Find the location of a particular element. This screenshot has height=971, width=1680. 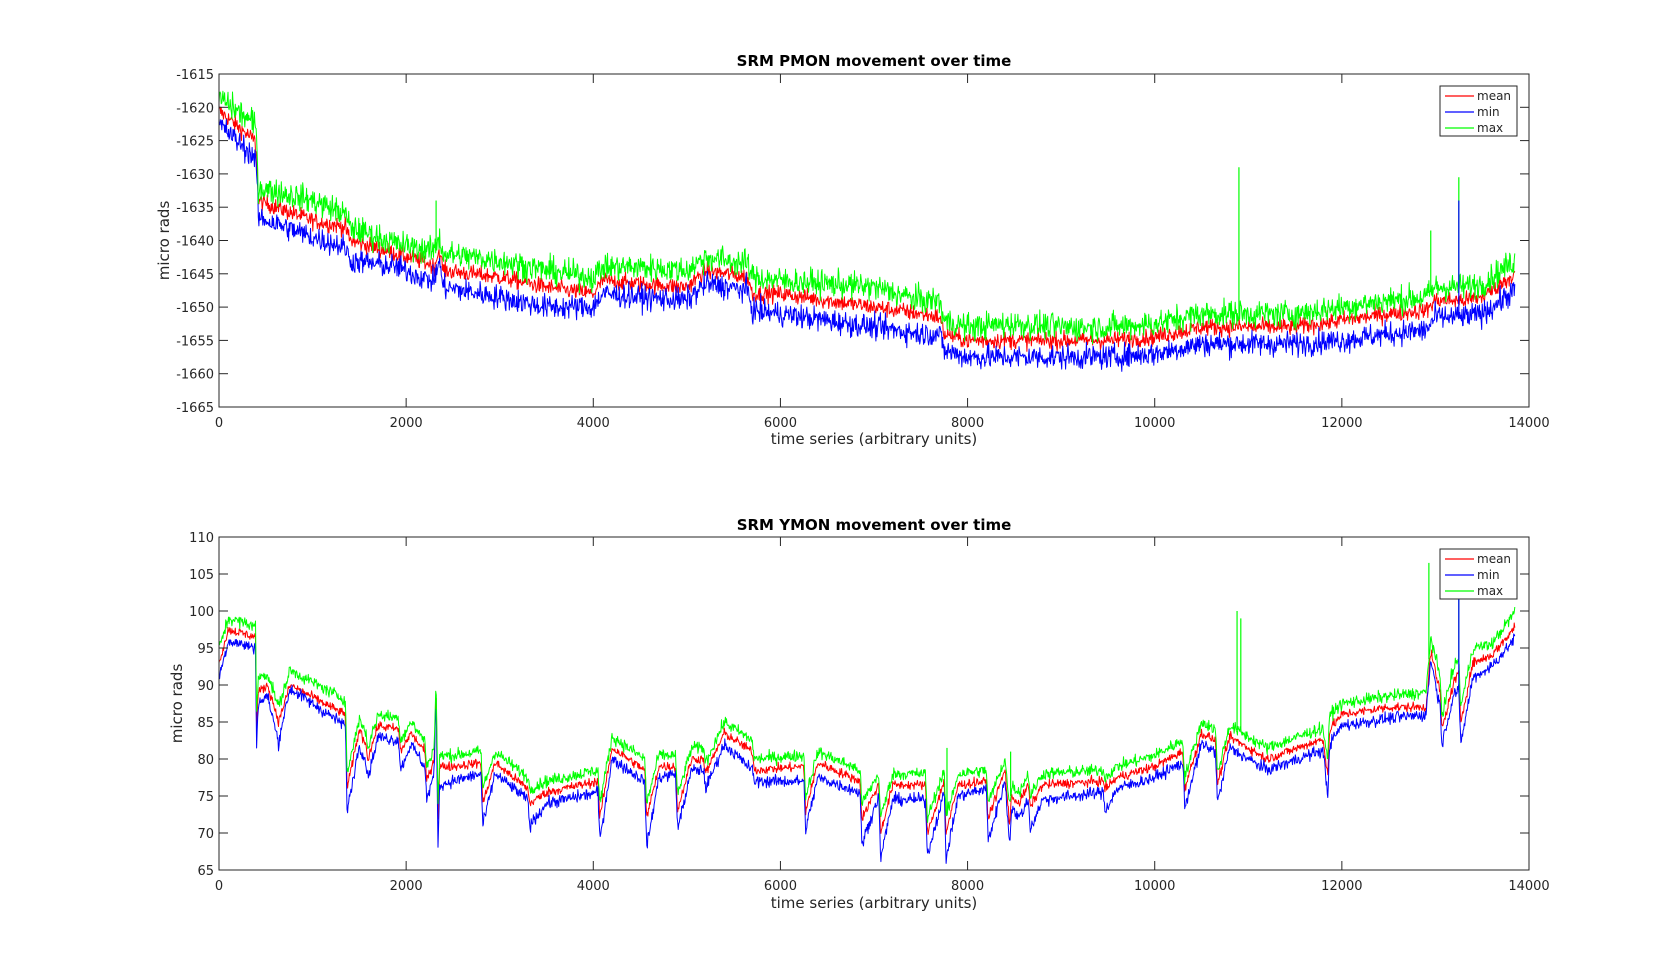

y-tick-label: -1645 is located at coordinates (195, 275).